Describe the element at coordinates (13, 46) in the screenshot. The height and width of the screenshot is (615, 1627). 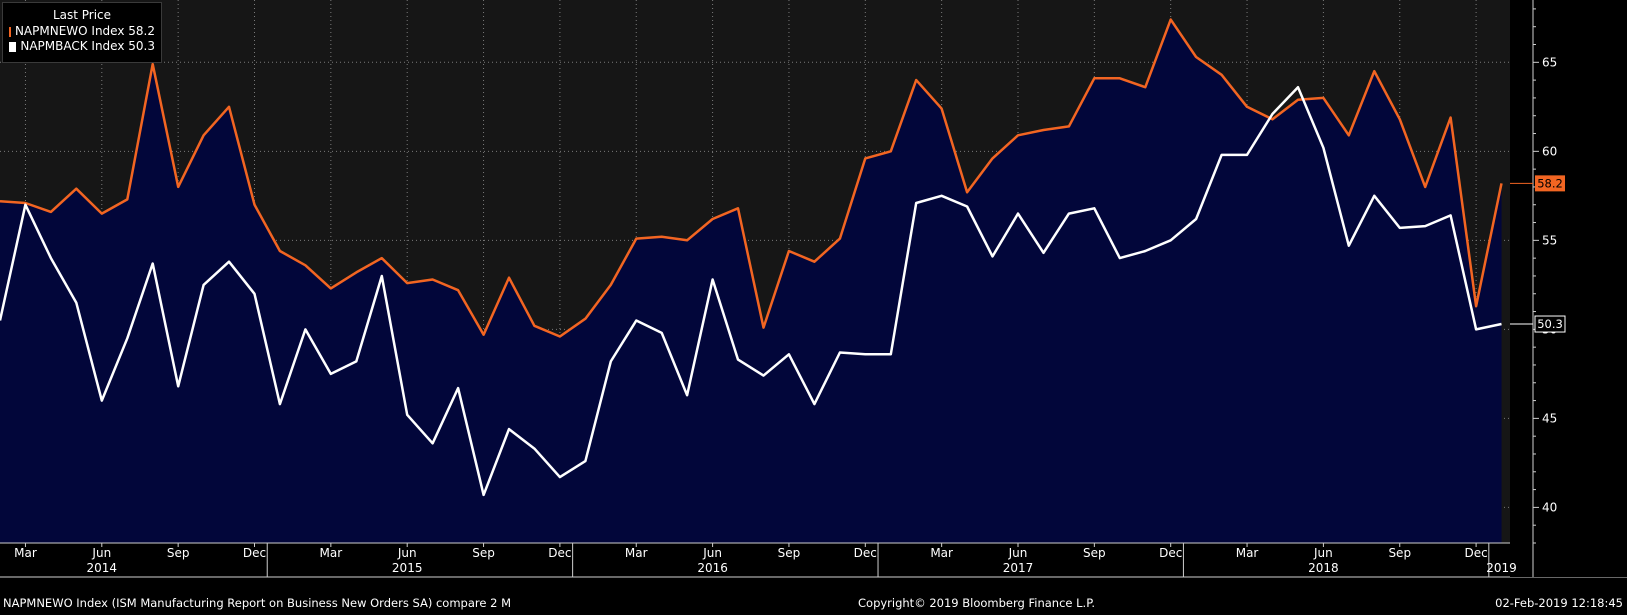
I see `legend-swatch-white` at that location.